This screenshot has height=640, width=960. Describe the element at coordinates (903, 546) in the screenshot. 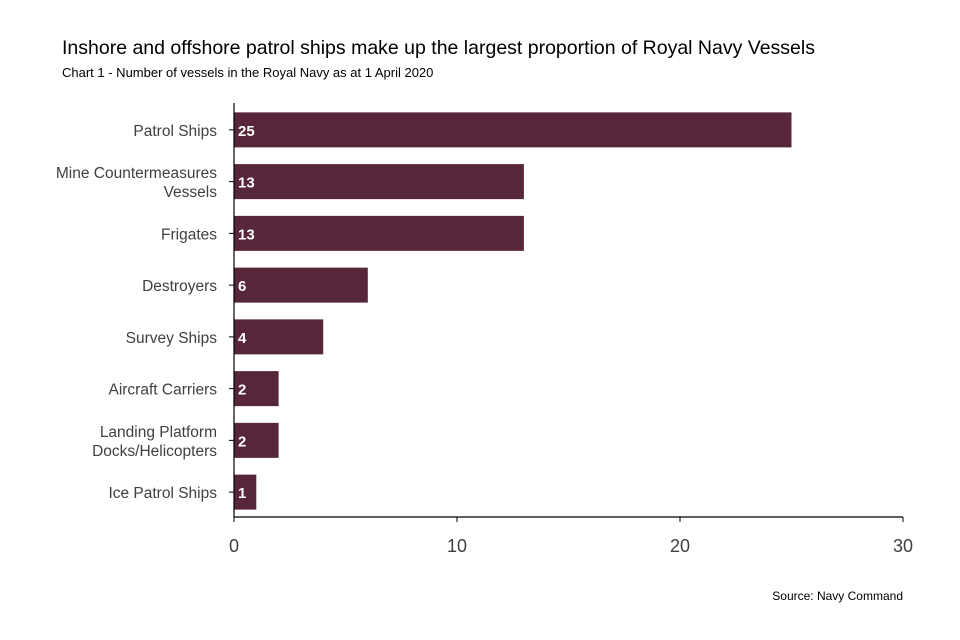

I see `x-tick-label: 30` at that location.